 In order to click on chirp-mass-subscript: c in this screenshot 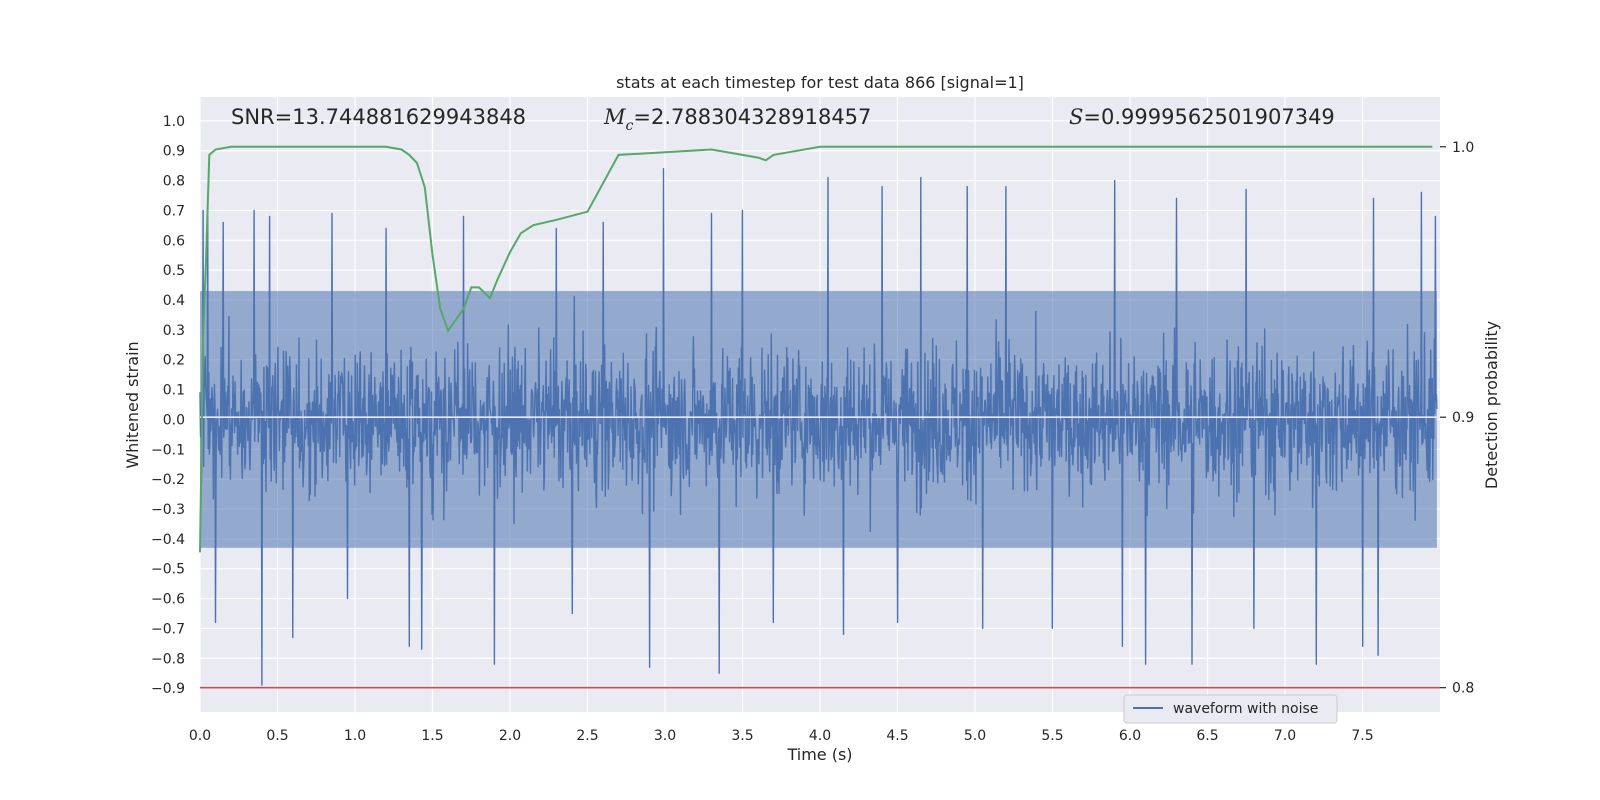, I will do `click(630, 126)`.